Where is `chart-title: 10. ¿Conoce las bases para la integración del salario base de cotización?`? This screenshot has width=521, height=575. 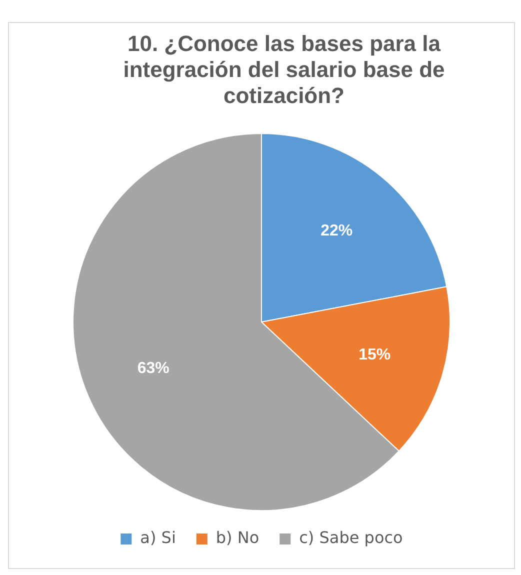
chart-title: 10. ¿Conoce las bases para la integración del salario base de cotización? is located at coordinates (284, 70).